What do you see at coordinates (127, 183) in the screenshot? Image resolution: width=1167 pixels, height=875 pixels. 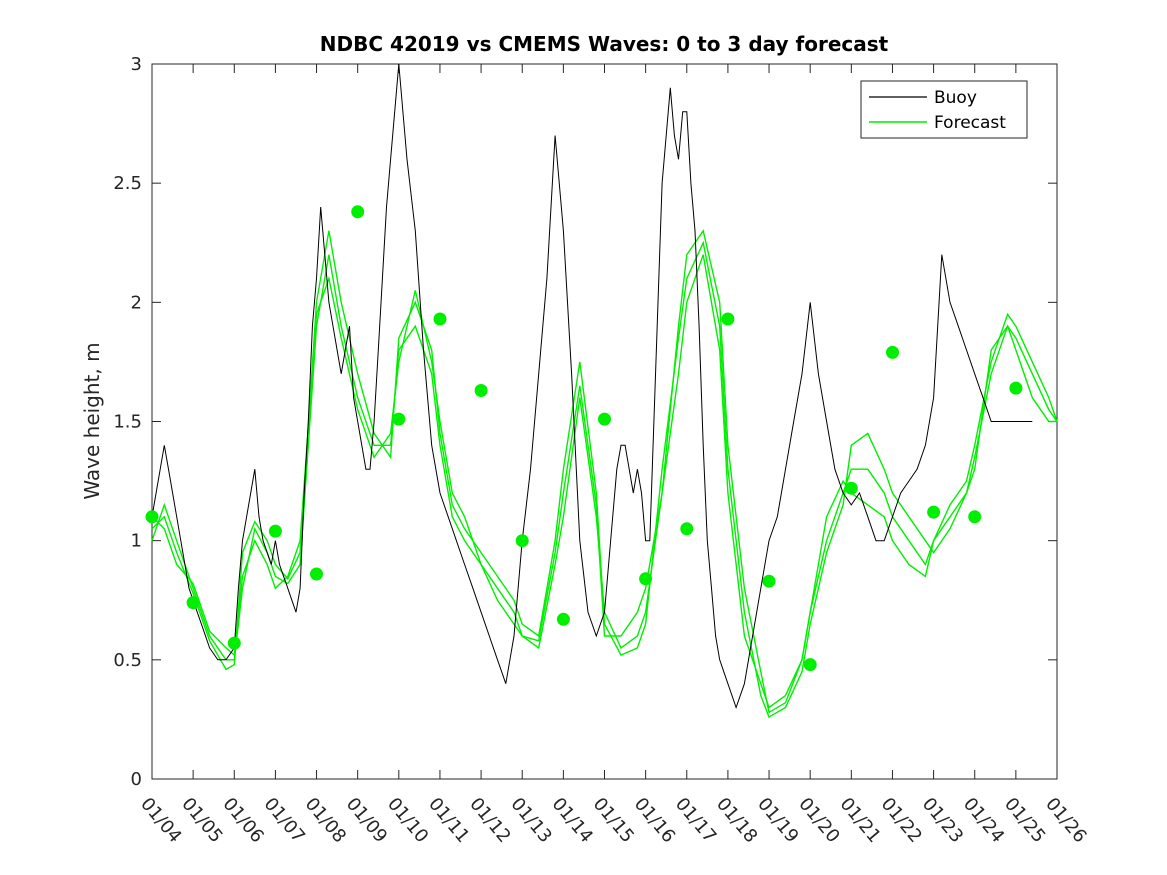 I see `y-tick-label: 2.5` at bounding box center [127, 183].